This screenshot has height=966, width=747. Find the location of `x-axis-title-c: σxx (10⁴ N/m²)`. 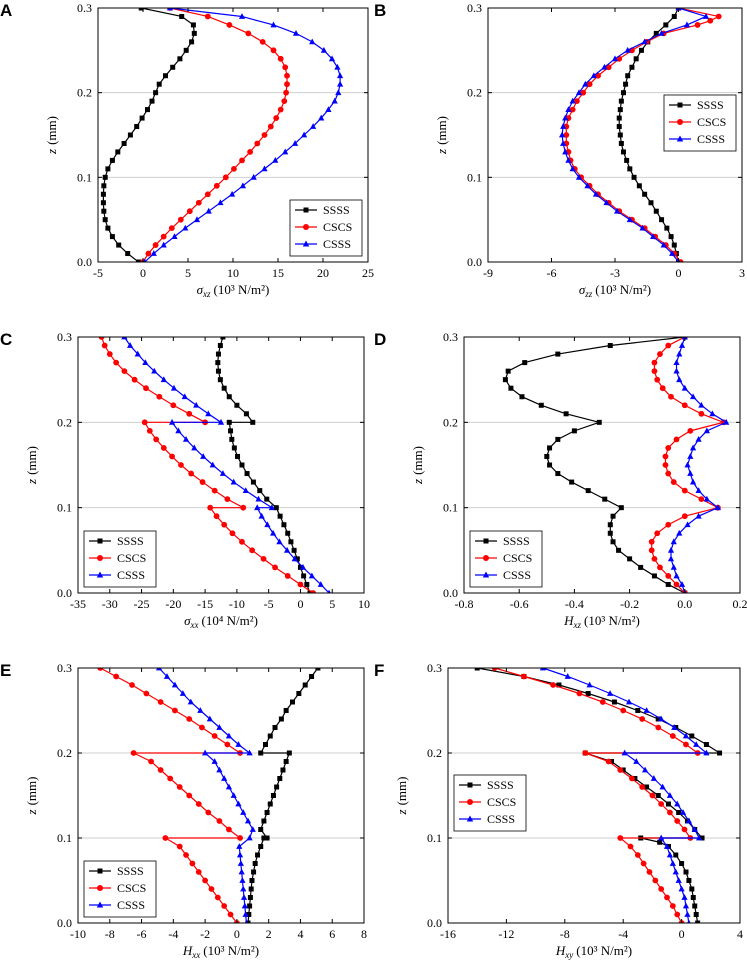

x-axis-title-c: σxx (10⁴ N/m²) is located at coordinates (221, 621).